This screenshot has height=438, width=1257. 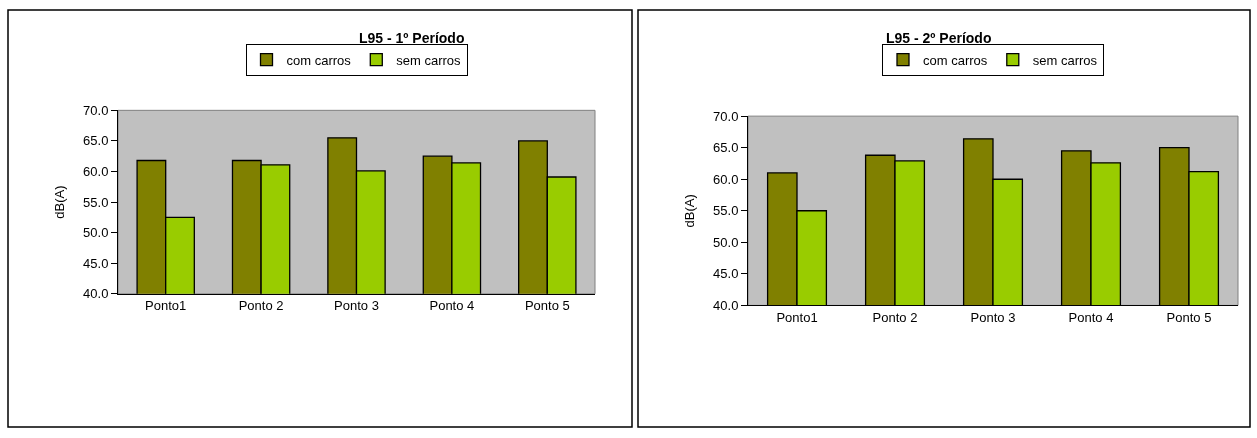 I want to click on chart-title: L95 - 1º Período, so click(x=412, y=38).